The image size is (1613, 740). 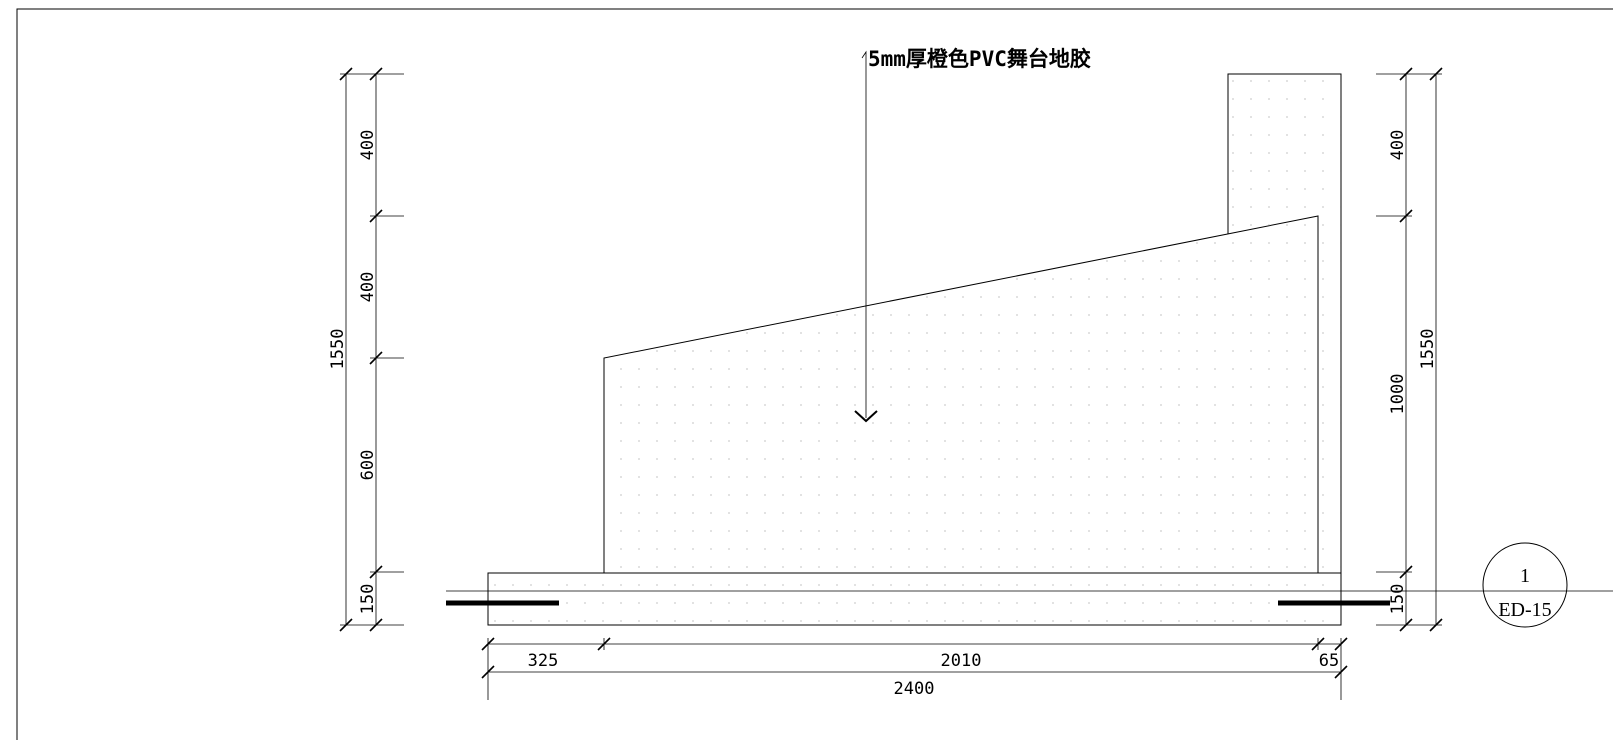 What do you see at coordinates (338, 349) in the screenshot?
I see `left-dim-total: 1550` at bounding box center [338, 349].